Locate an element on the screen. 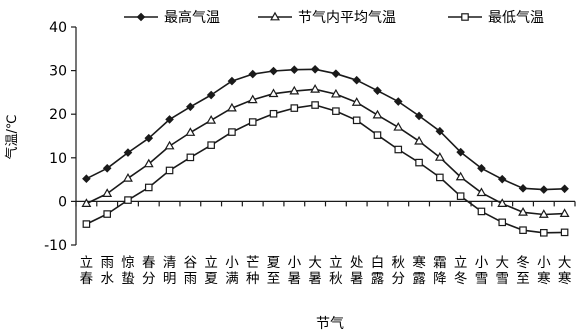 This screenshot has height=334, width=585. x-tick-label: 寒露 is located at coordinates (419, 270).